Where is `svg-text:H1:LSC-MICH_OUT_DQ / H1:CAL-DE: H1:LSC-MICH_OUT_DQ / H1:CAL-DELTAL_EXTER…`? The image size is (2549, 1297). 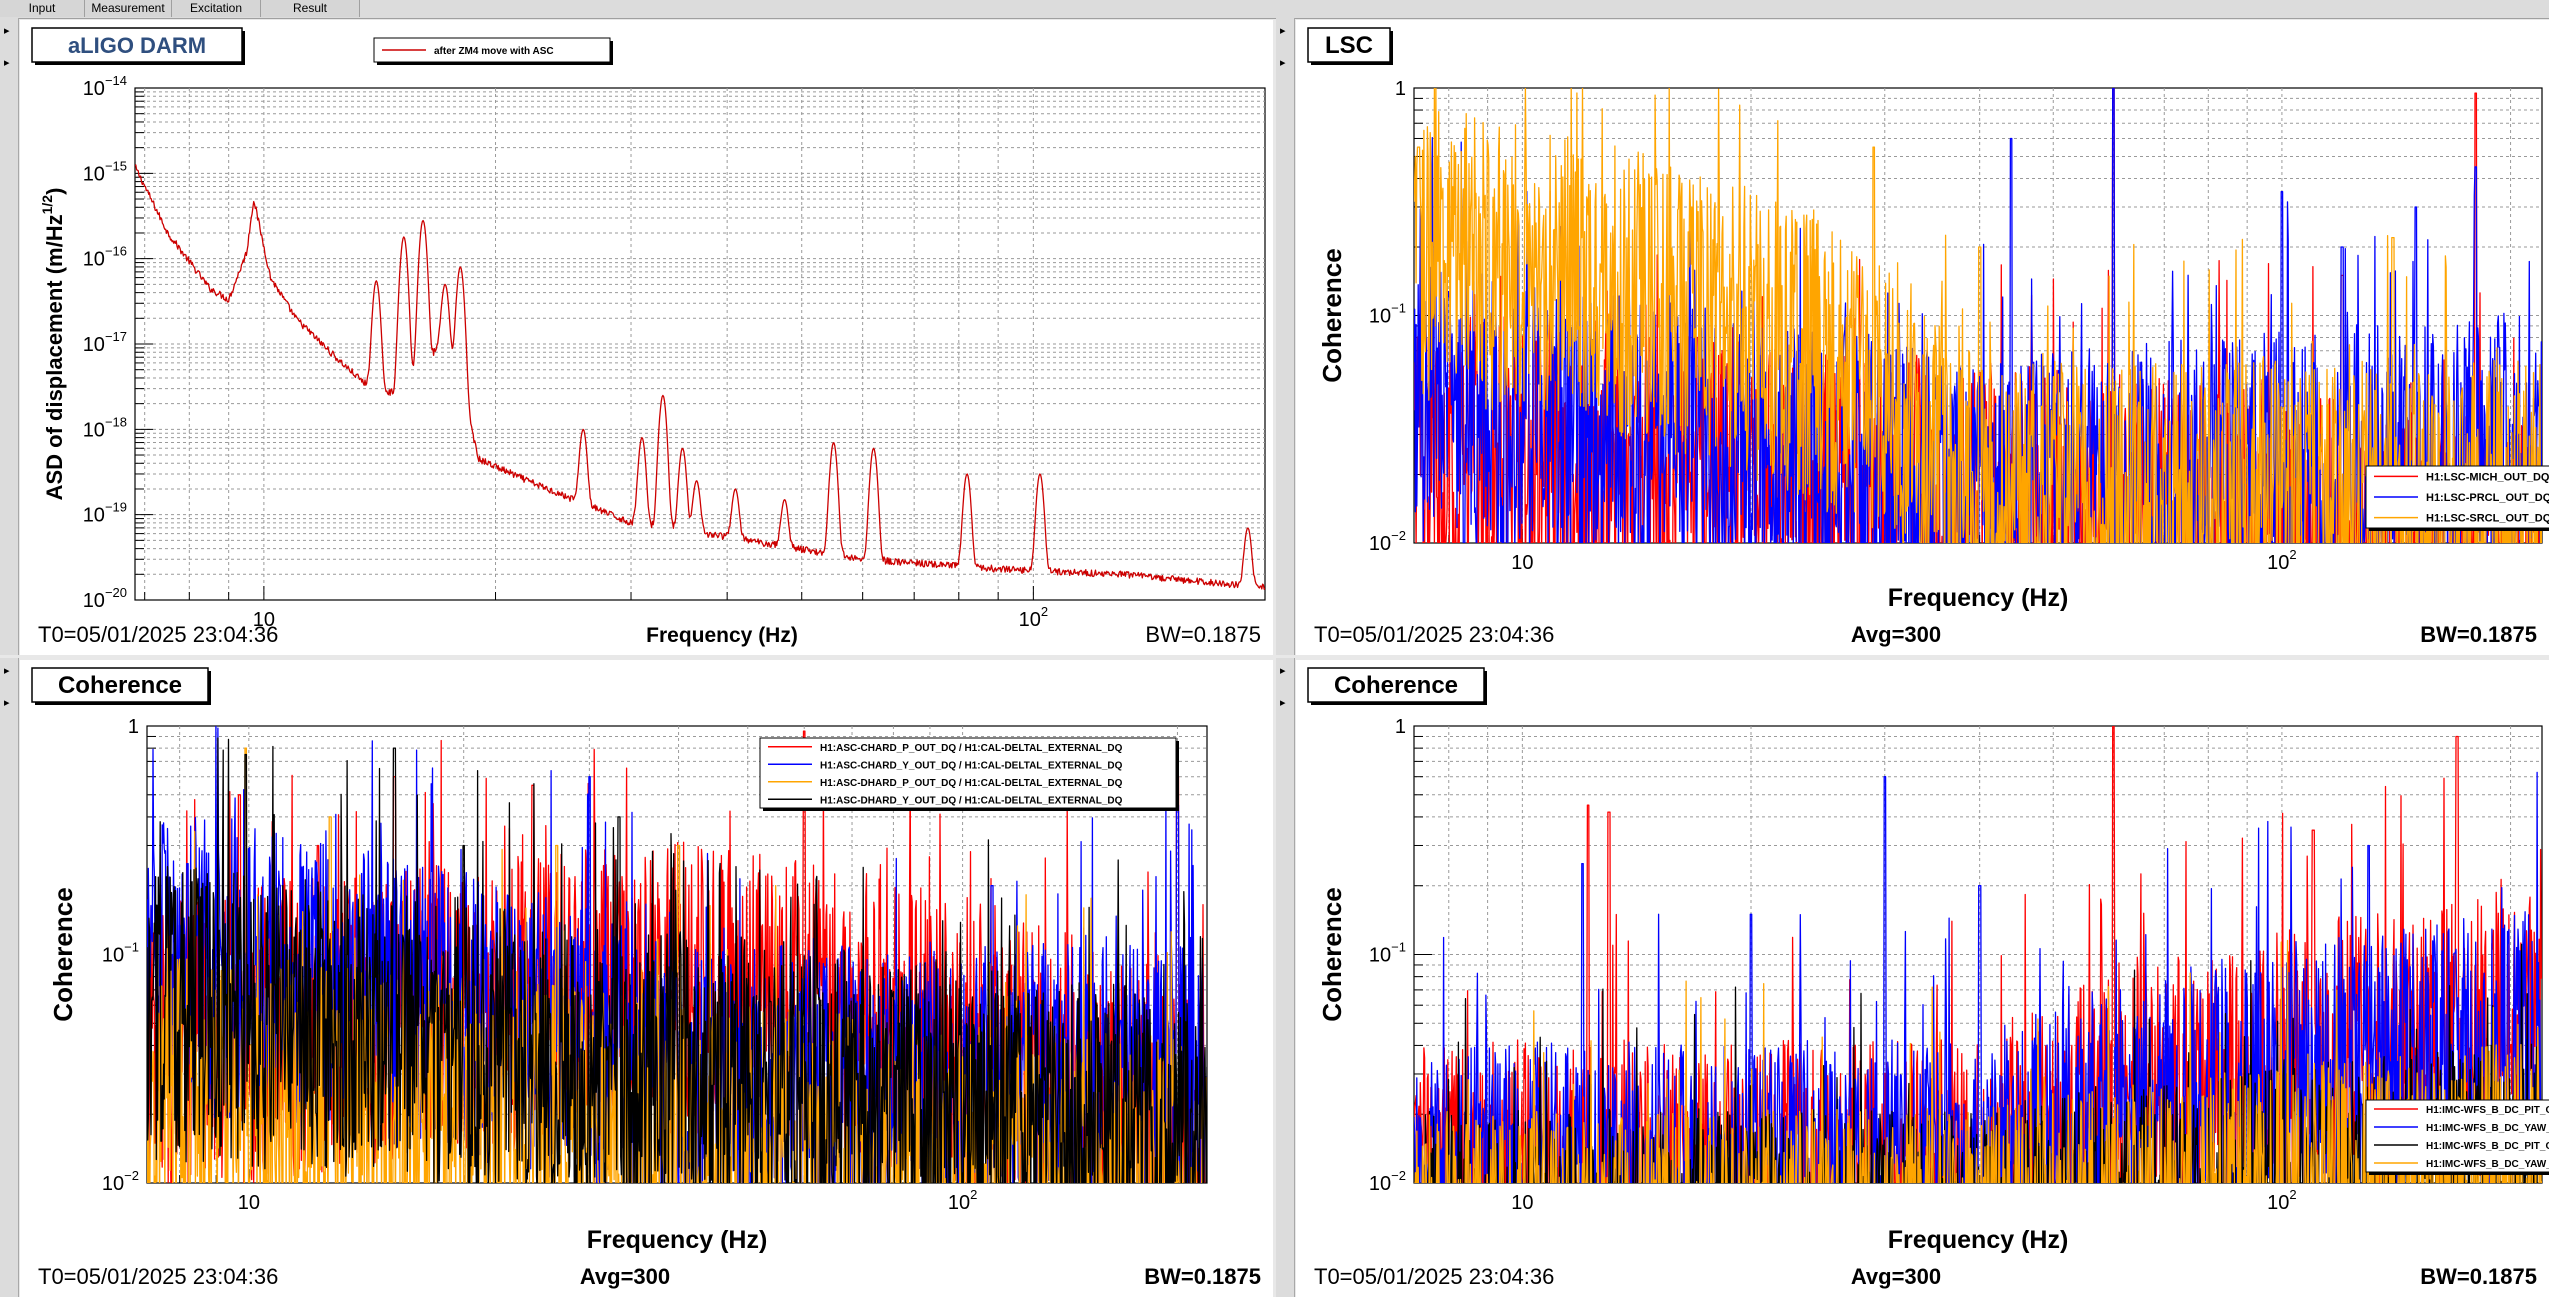 svg-text:H1:LSC-MICH_OUT_DQ / H1:CAL-DE: H1:LSC-MICH_OUT_DQ / H1:CAL-DELTAL_EXTER… is located at coordinates (2487, 477).